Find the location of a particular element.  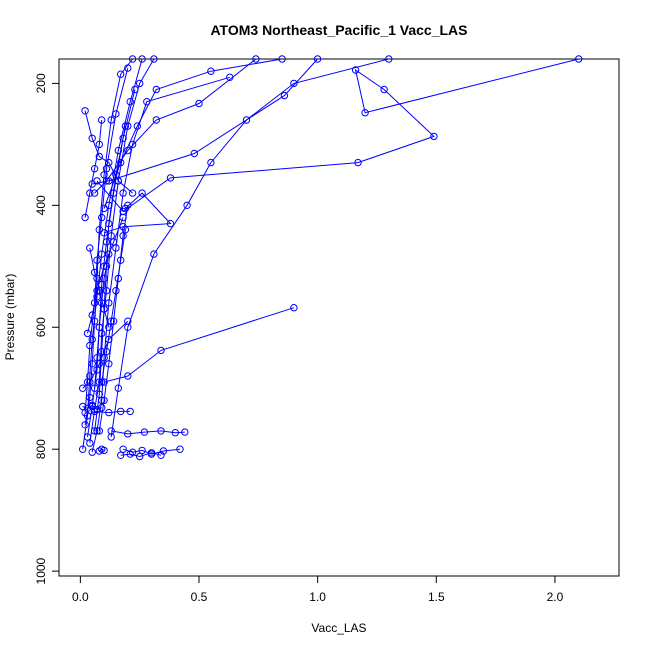

y-tick-label: 200 is located at coordinates (41, 83).